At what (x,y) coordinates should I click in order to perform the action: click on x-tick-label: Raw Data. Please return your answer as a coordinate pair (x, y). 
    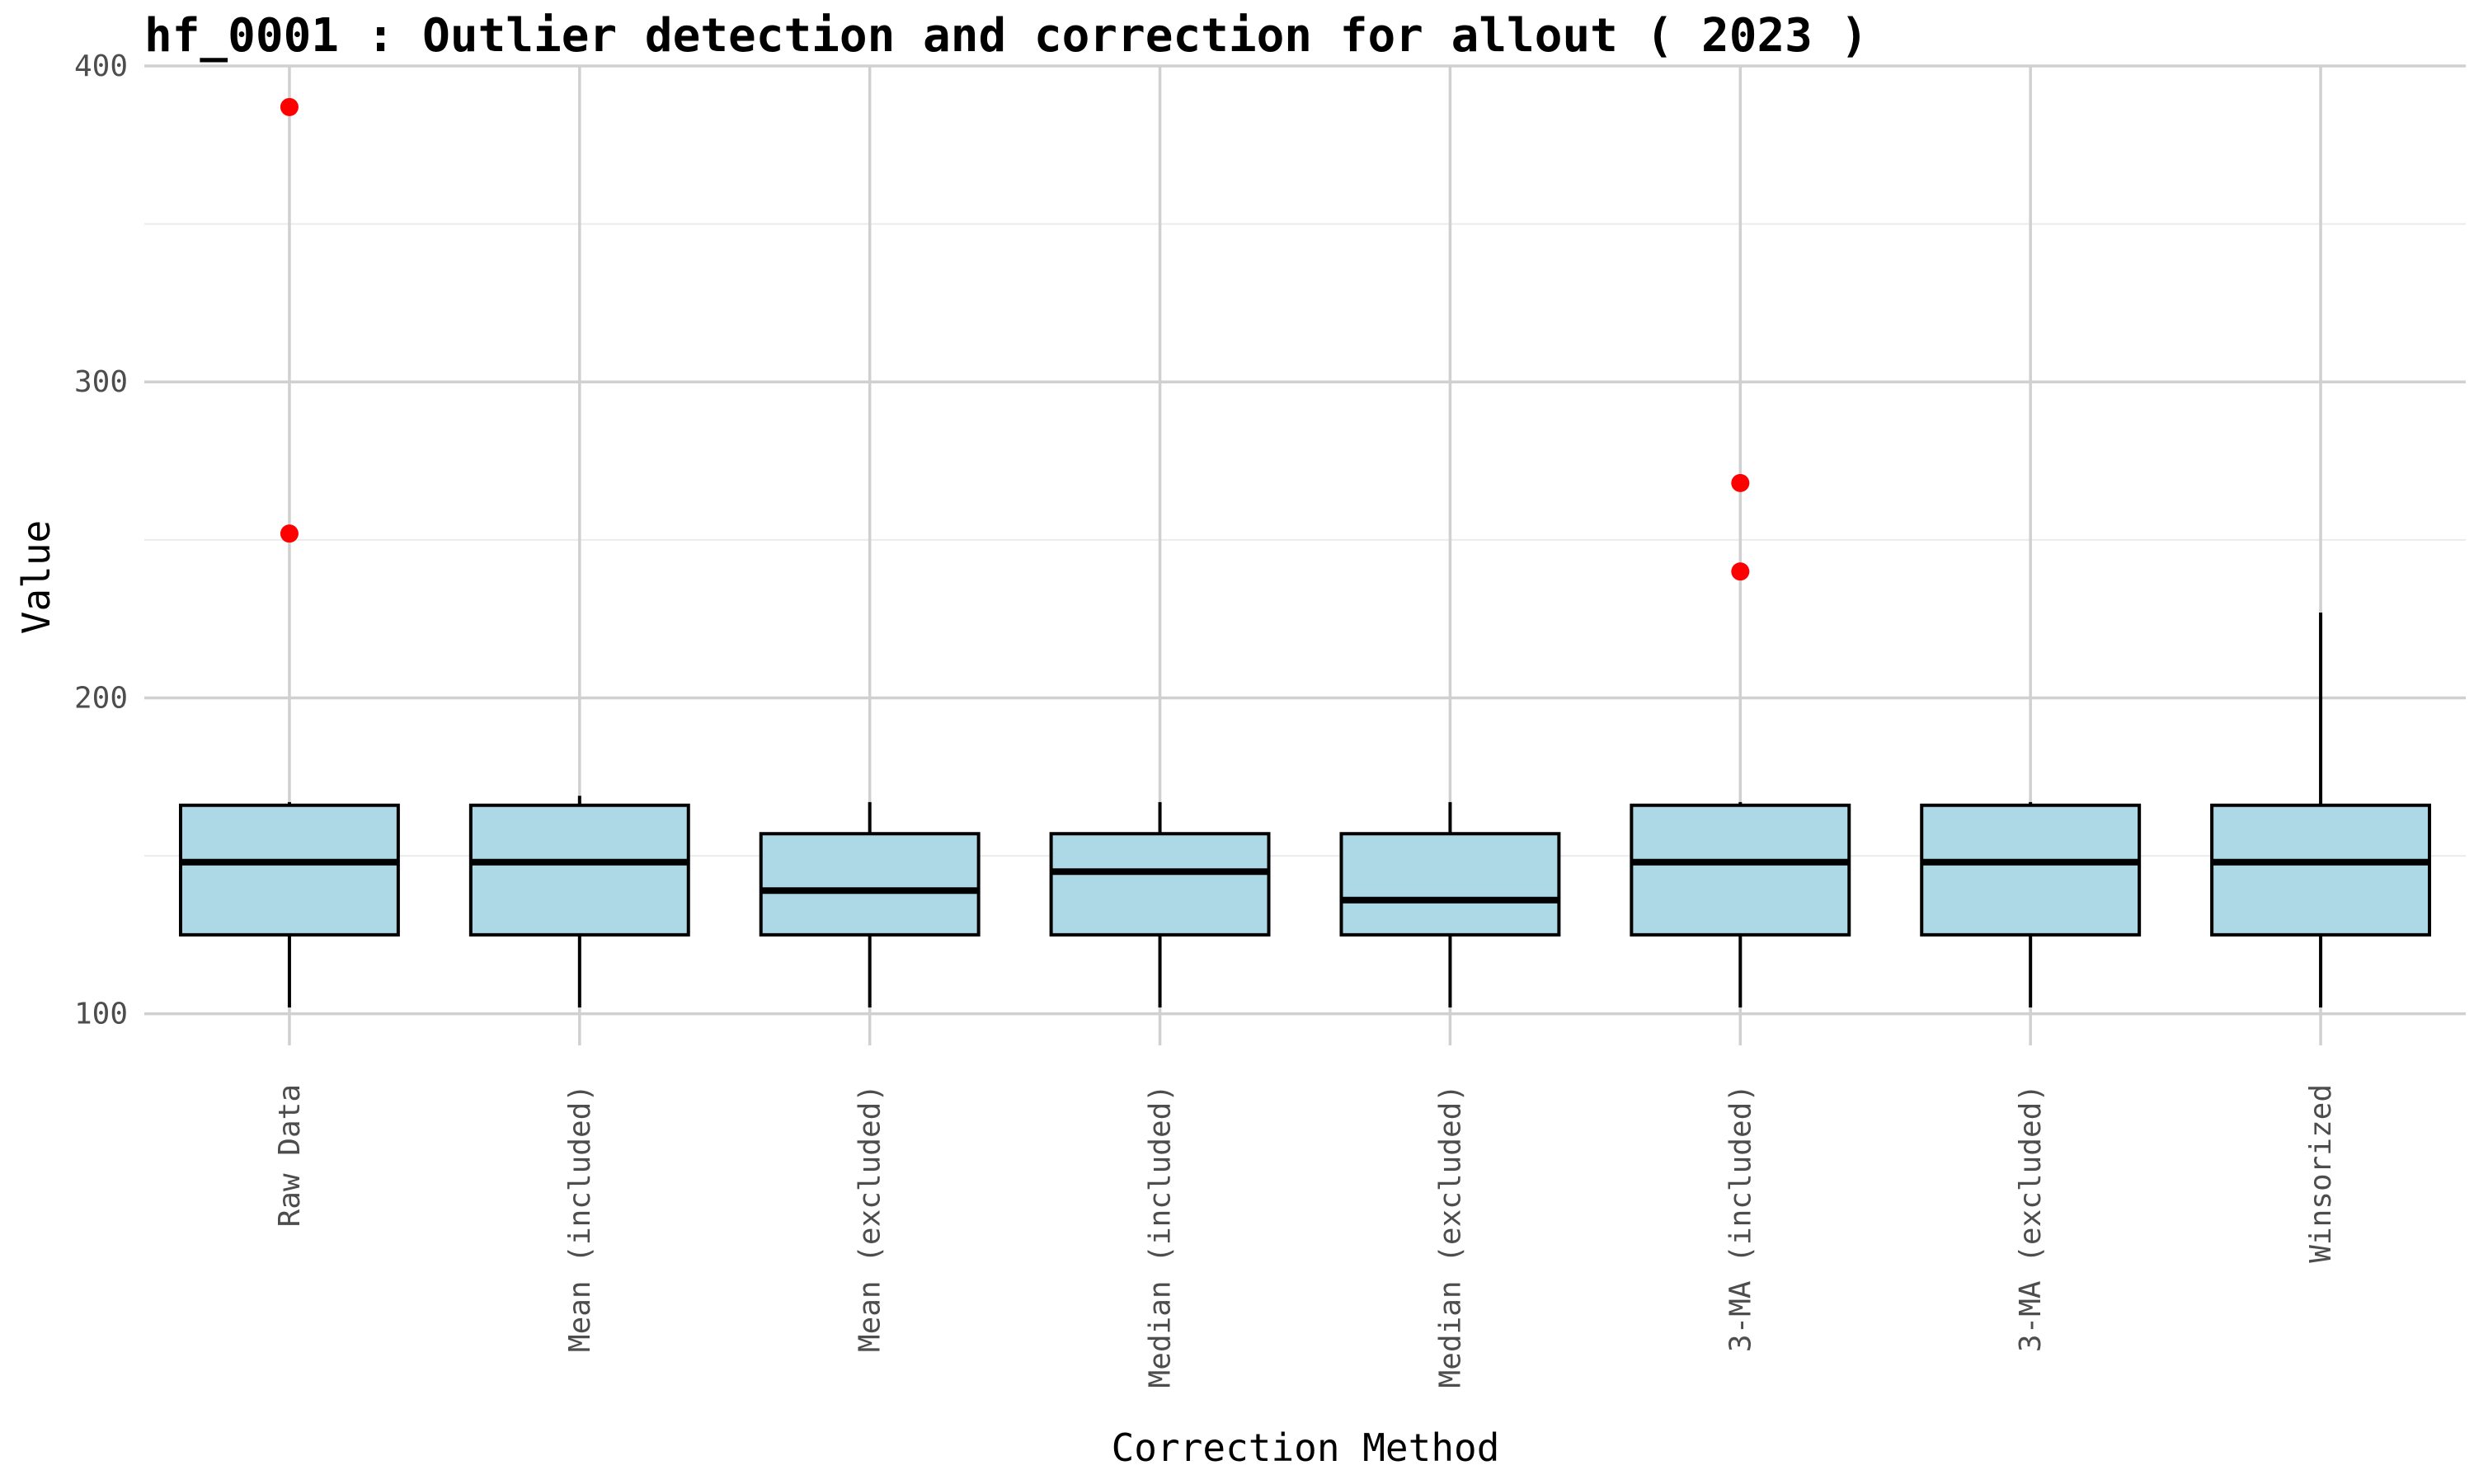
    Looking at the image, I should click on (290, 1155).